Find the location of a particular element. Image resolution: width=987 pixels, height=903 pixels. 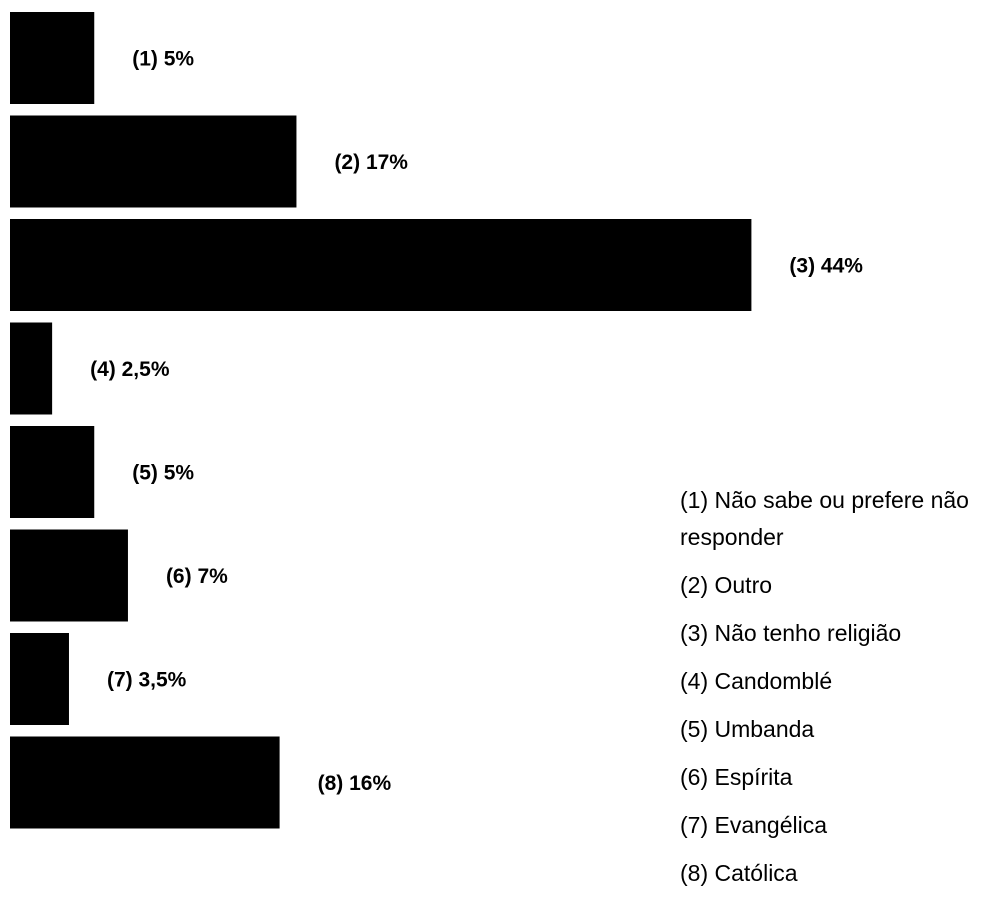

data-label: (7) 3,5% is located at coordinates (147, 680).